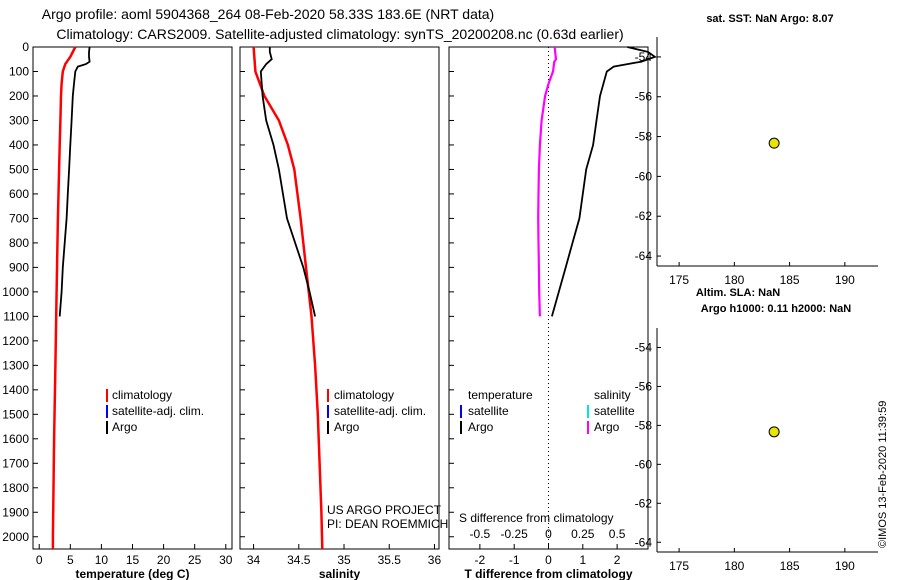 The height and width of the screenshot is (580, 900). What do you see at coordinates (299, 560) in the screenshot?
I see `x-tick-label: 34.5` at bounding box center [299, 560].